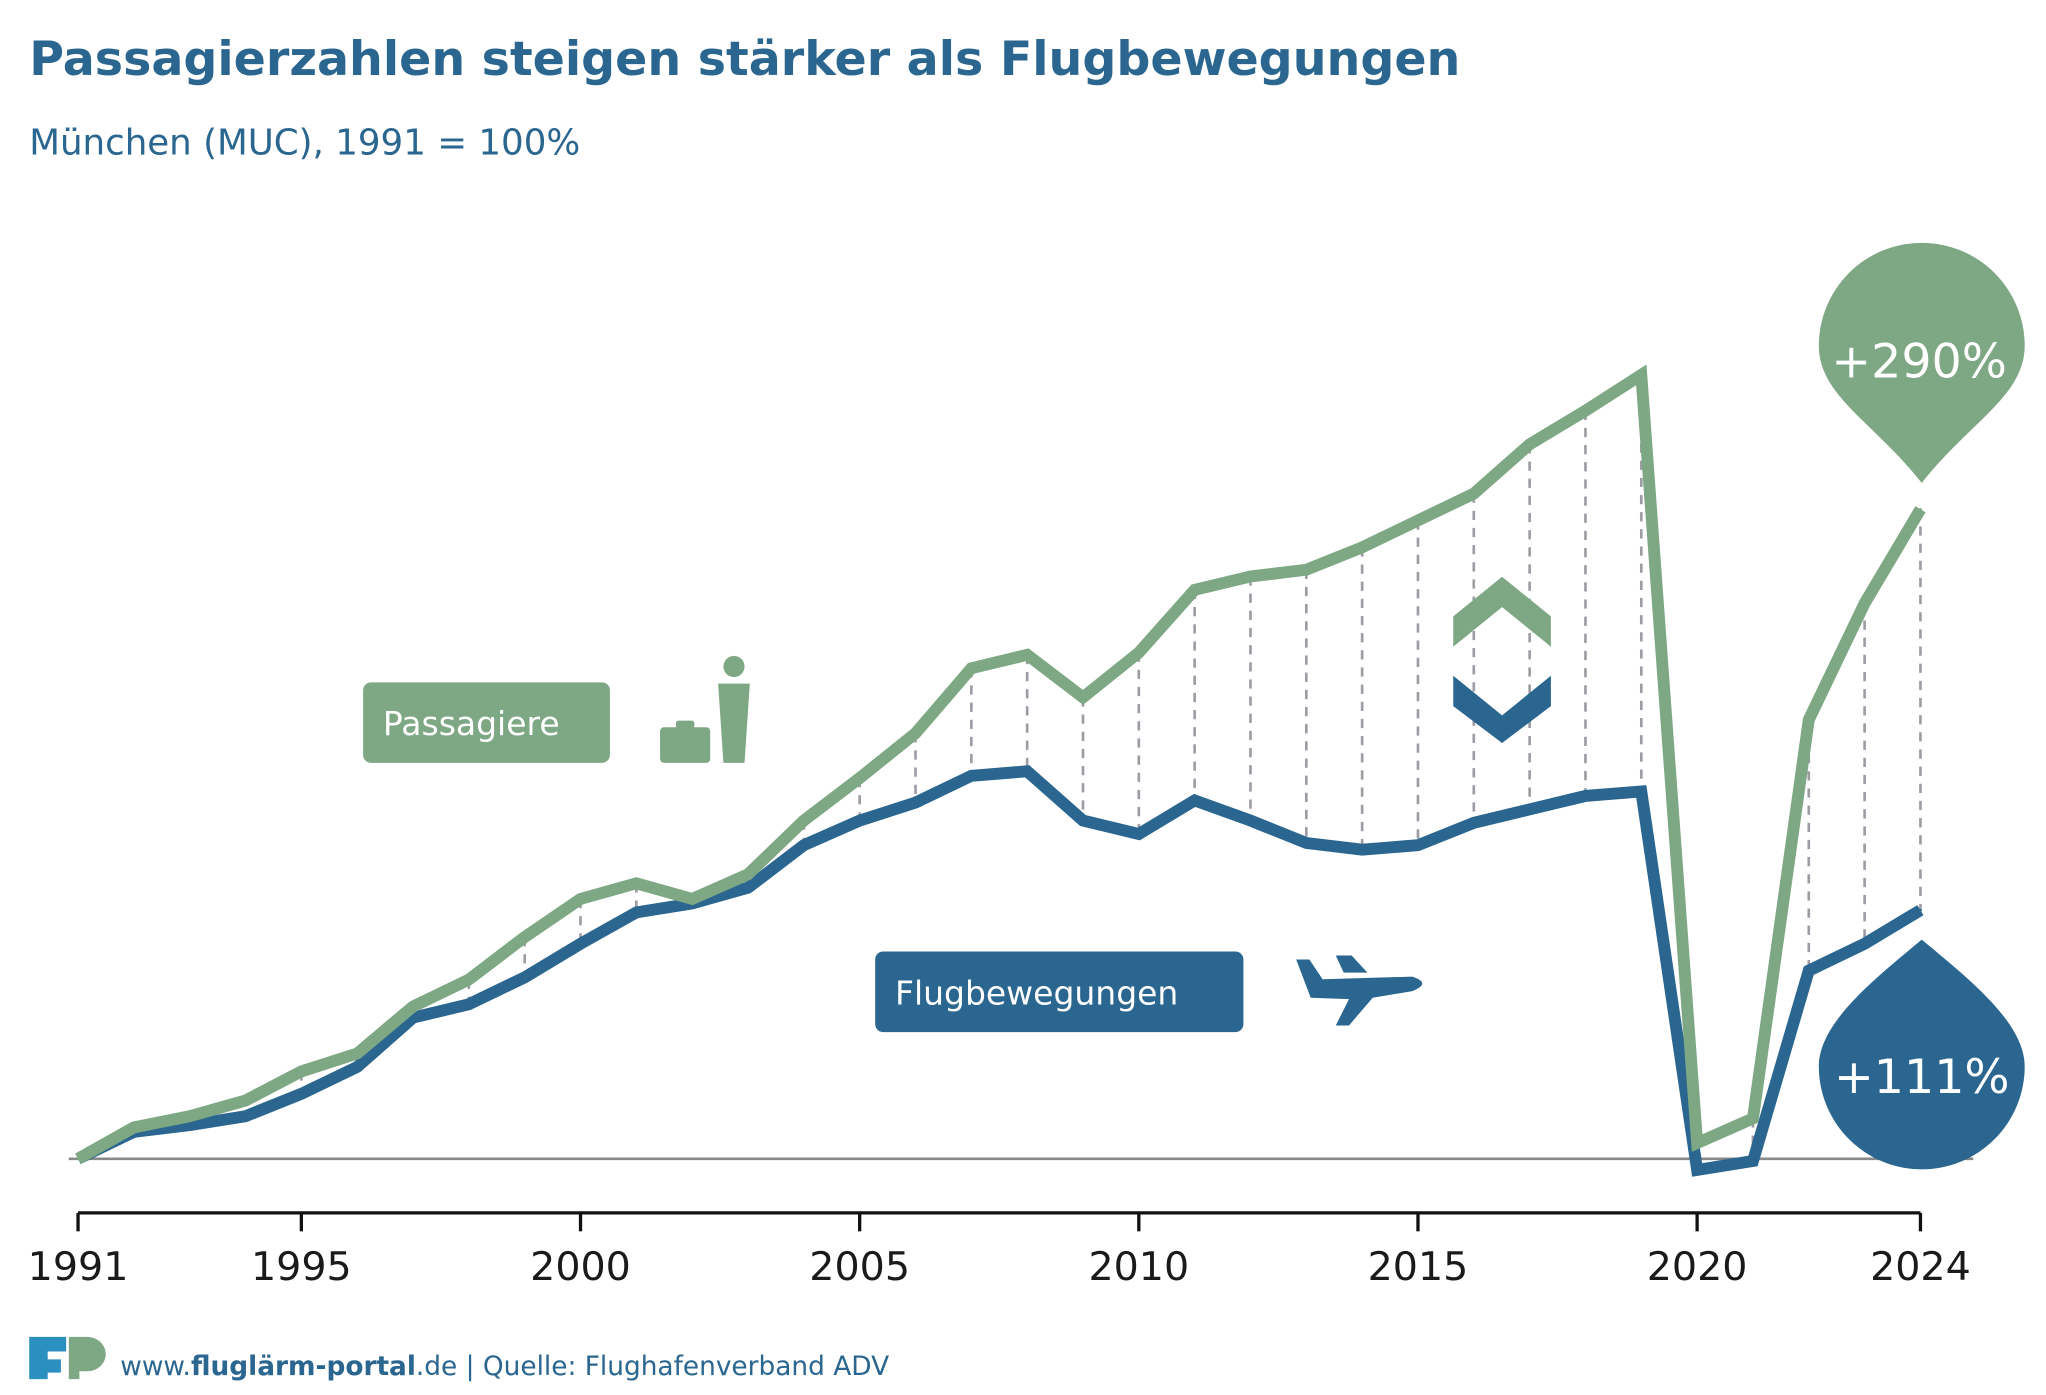 This screenshot has height=1395, width=2046. I want to click on passengers-point-1996, so click(357, 1053).